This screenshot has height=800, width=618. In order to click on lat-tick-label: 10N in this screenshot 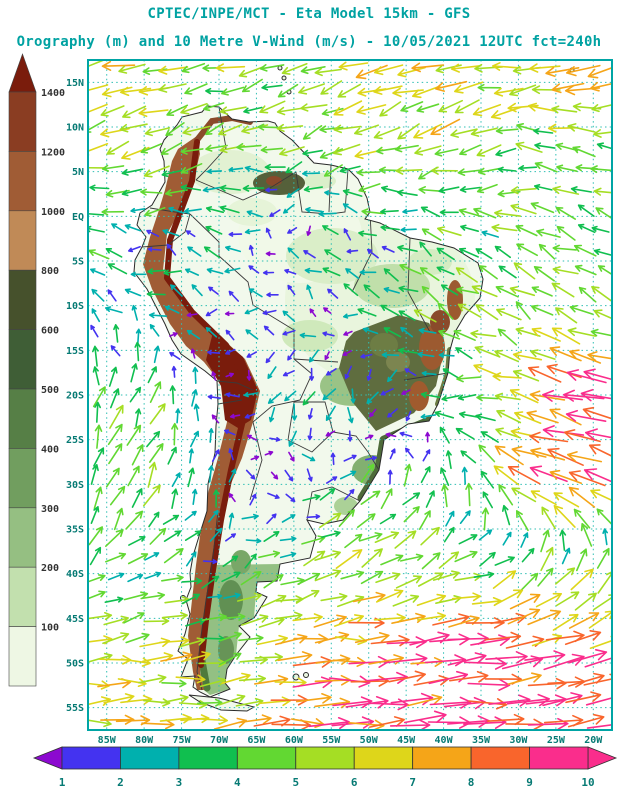, I will do `click(75, 128)`.